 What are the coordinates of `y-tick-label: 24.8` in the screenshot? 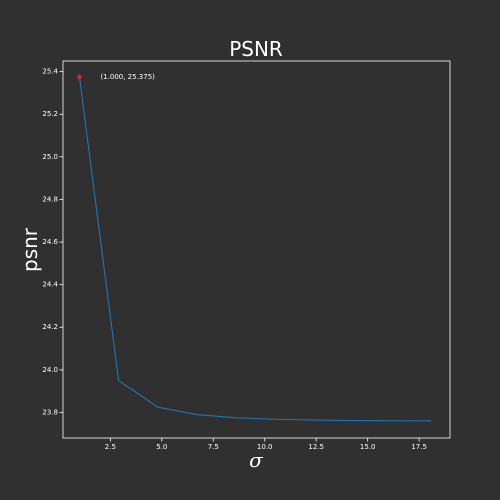 It's located at (50, 199).